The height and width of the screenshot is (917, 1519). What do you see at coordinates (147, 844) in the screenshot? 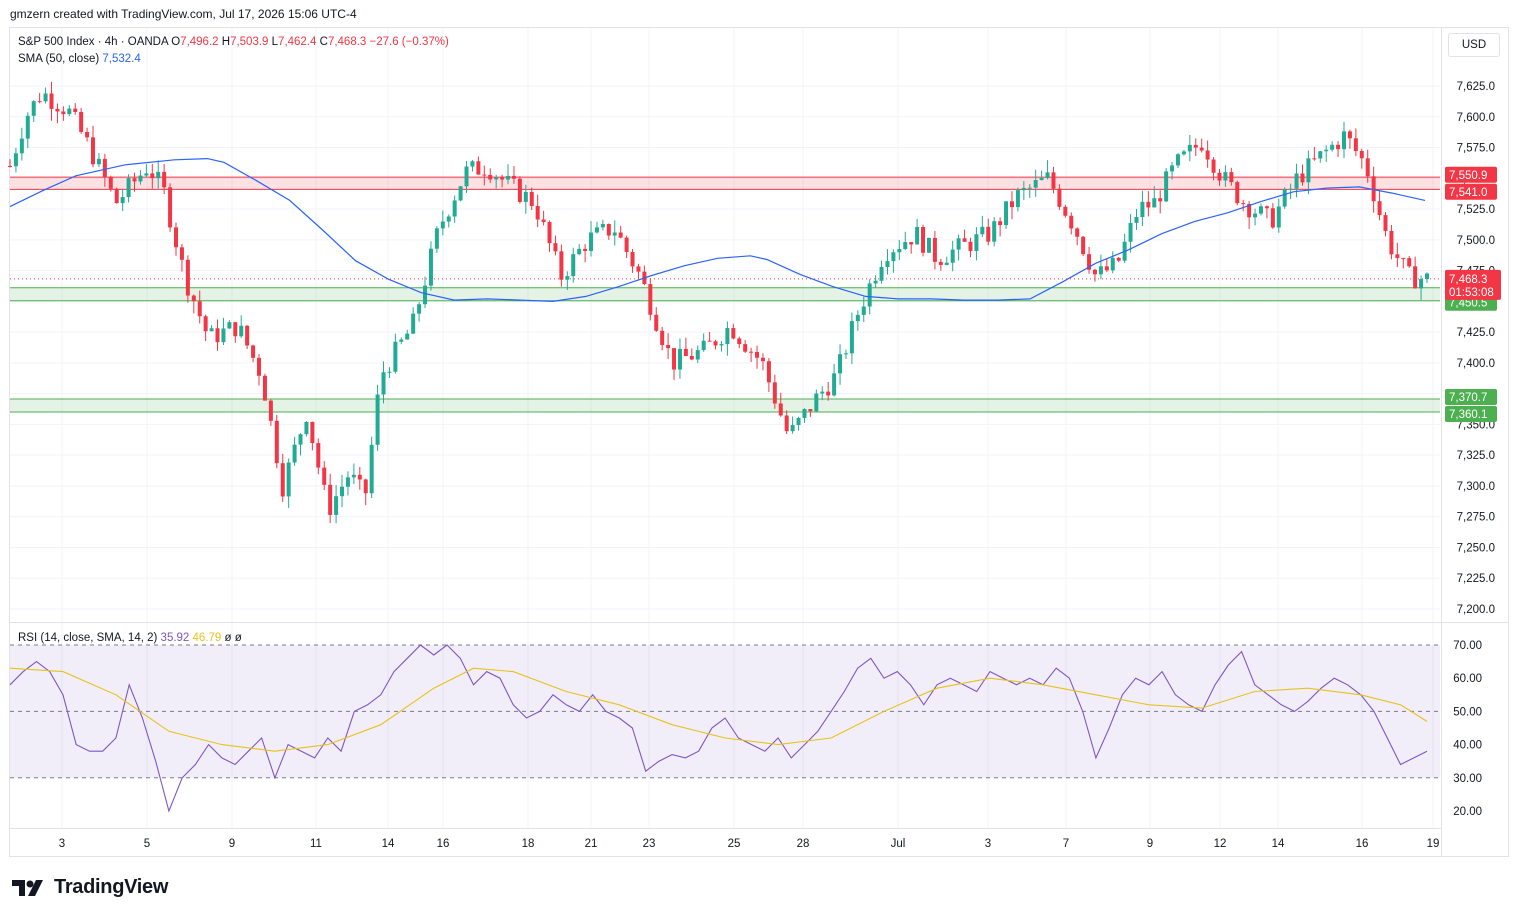
I see `time-tick-label: 5` at bounding box center [147, 844].